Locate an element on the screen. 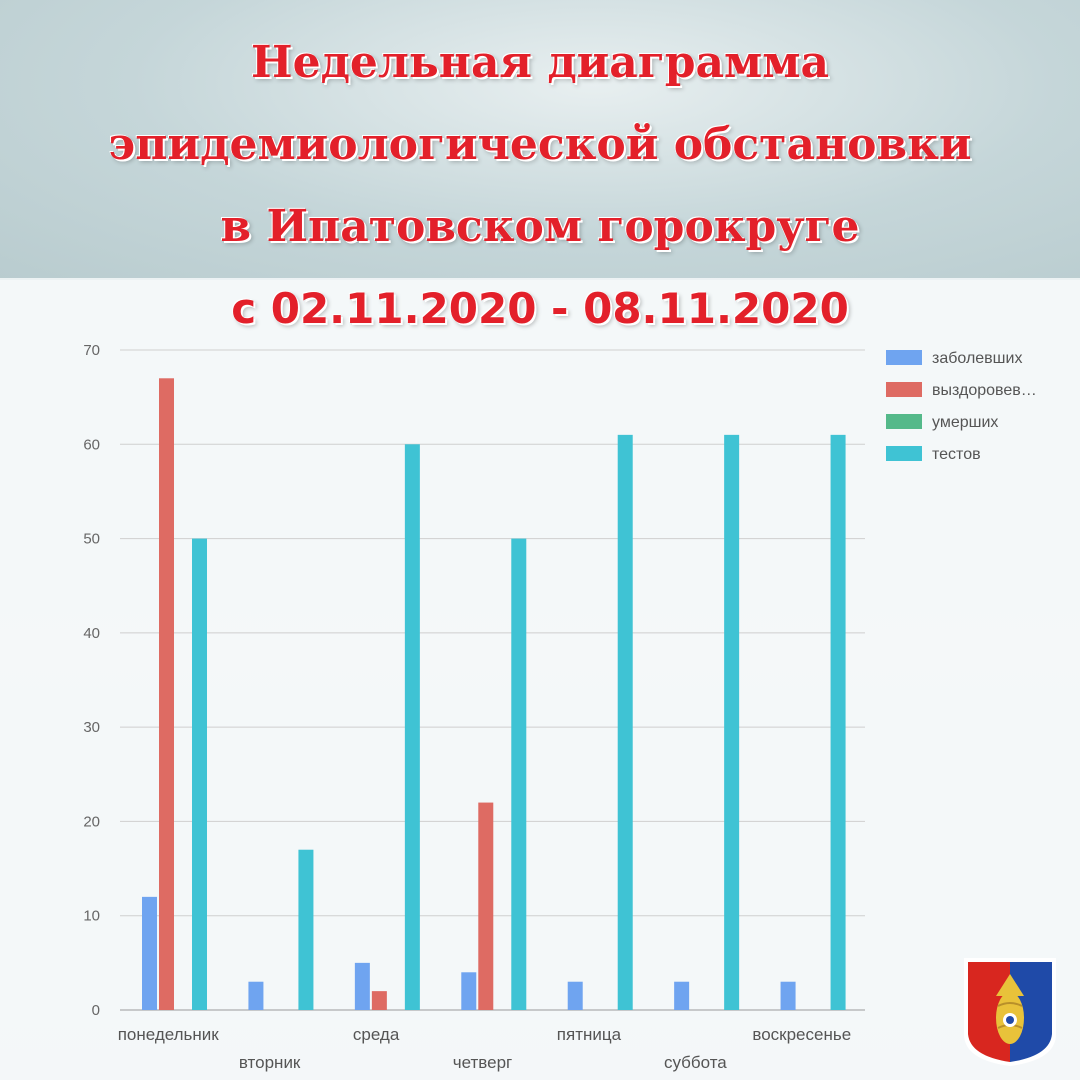 This screenshot has width=1080, height=1080. y-tick-label: 0 is located at coordinates (96, 1010).